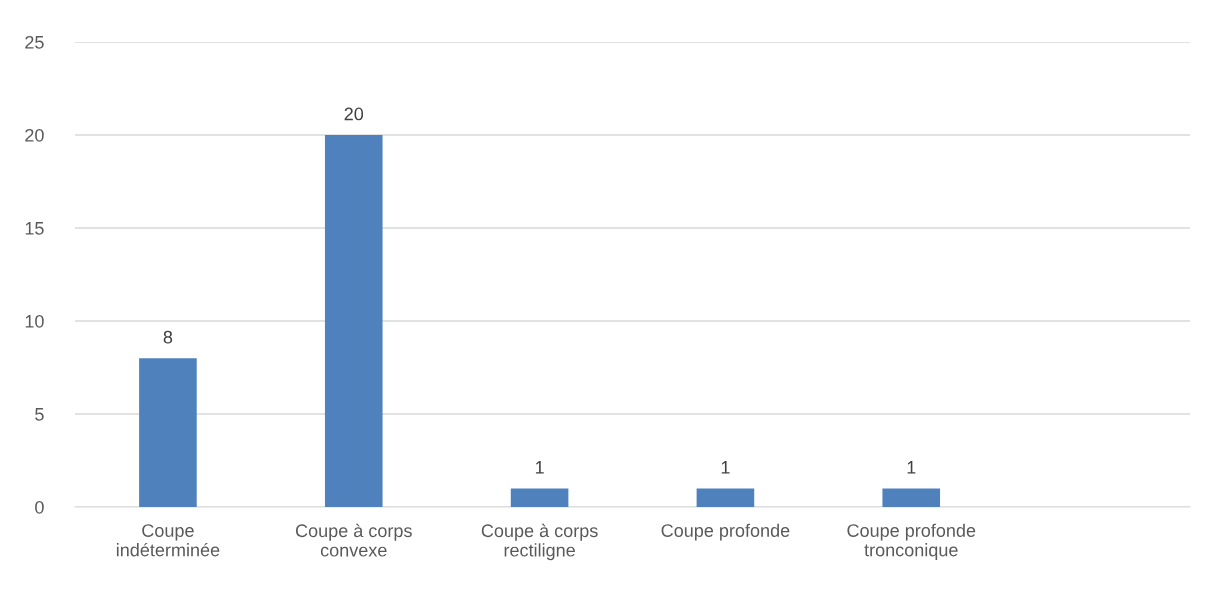 The width and height of the screenshot is (1208, 590). Describe the element at coordinates (34, 321) in the screenshot. I see `y-tick-label: 10` at that location.